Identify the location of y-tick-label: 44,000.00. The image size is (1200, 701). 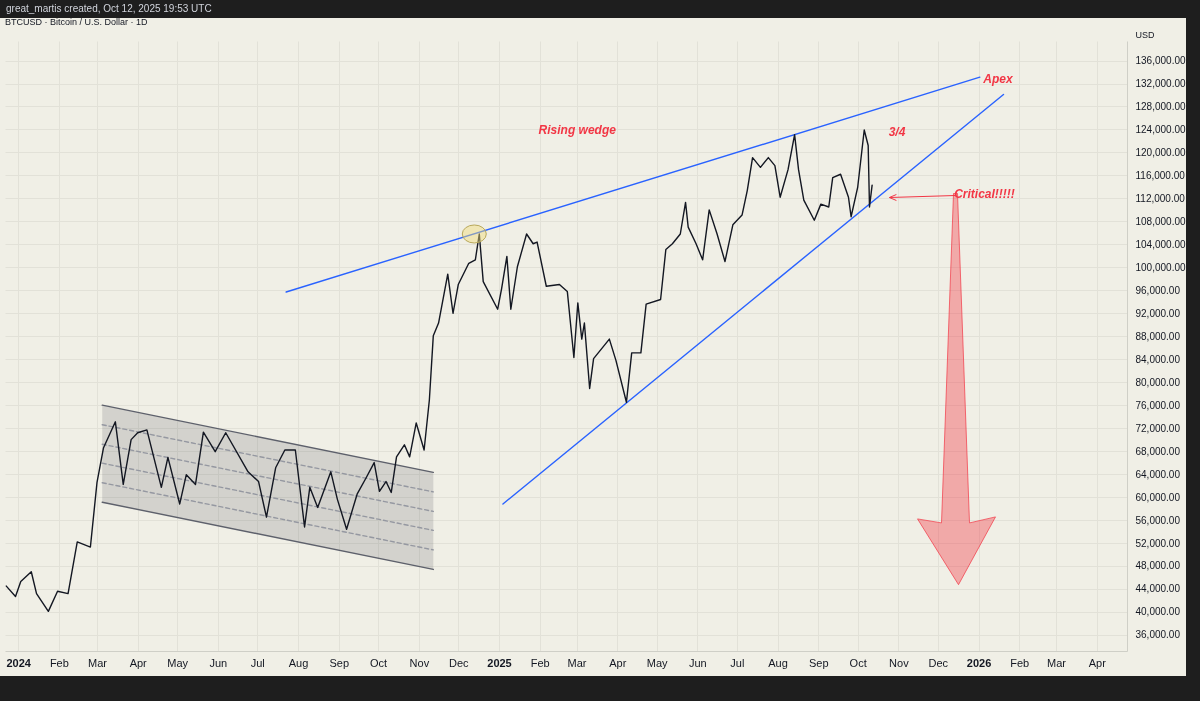
(1158, 589).